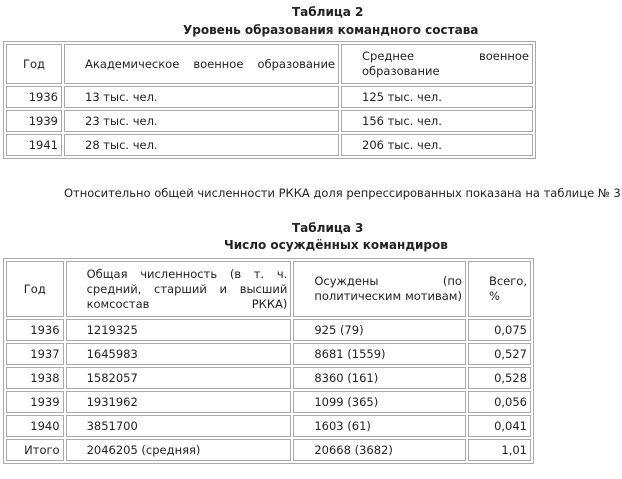  Describe the element at coordinates (379, 330) in the screenshot. I see `table-cell: 925 (79)` at that location.